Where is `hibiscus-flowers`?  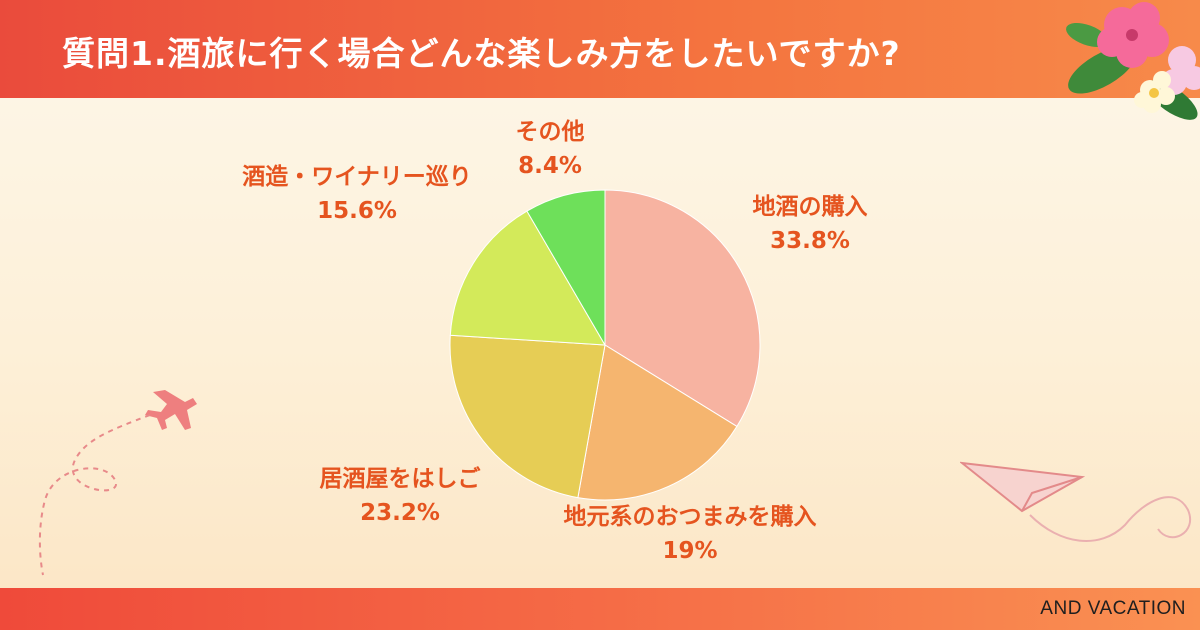 hibiscus-flowers is located at coordinates (1133, 61).